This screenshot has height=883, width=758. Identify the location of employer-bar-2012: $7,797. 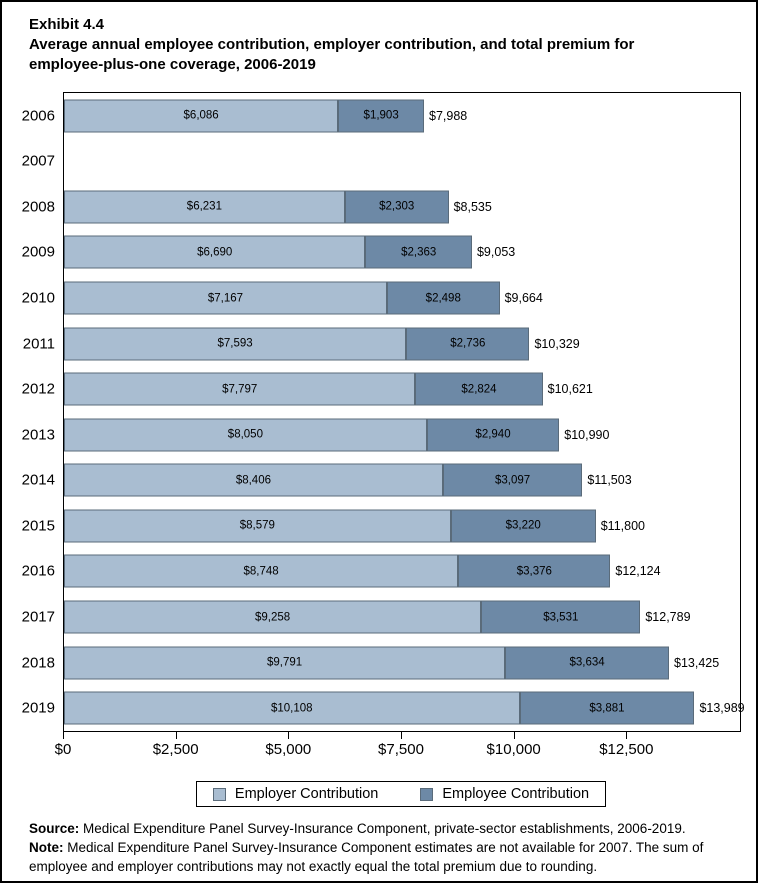
(240, 389).